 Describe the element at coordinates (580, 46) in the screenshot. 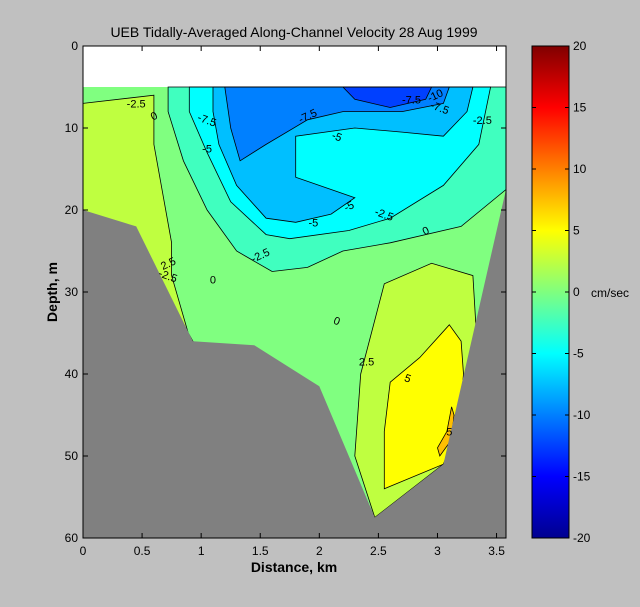

I see `colorbar-tick-label: 20` at that location.